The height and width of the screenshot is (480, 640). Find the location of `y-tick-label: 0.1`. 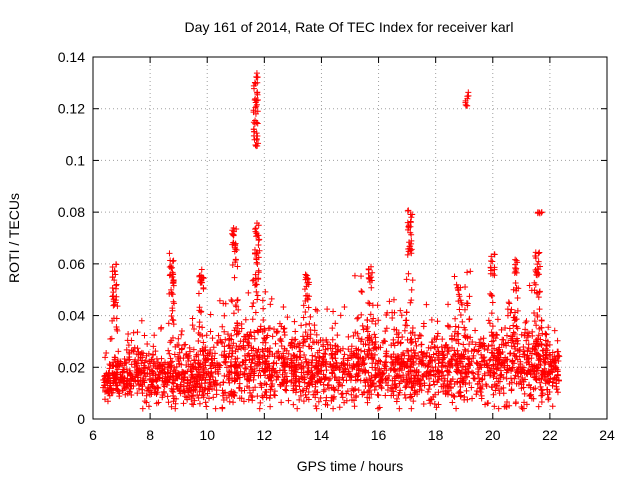

y-tick-label: 0.1 is located at coordinates (76, 160).